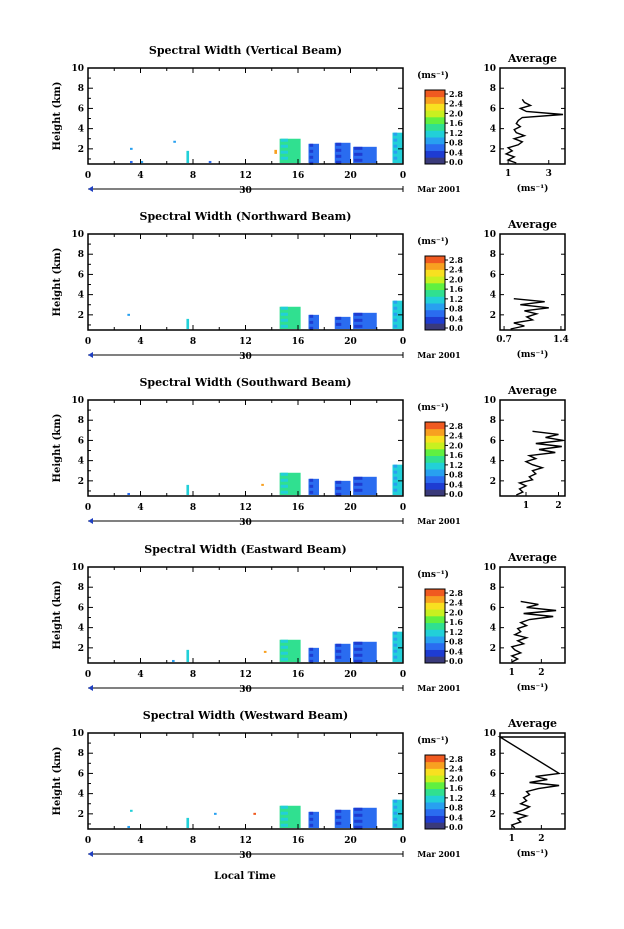 This screenshot has height=929, width=624. I want to click on average-x-tick-label: 2, so click(541, 673).